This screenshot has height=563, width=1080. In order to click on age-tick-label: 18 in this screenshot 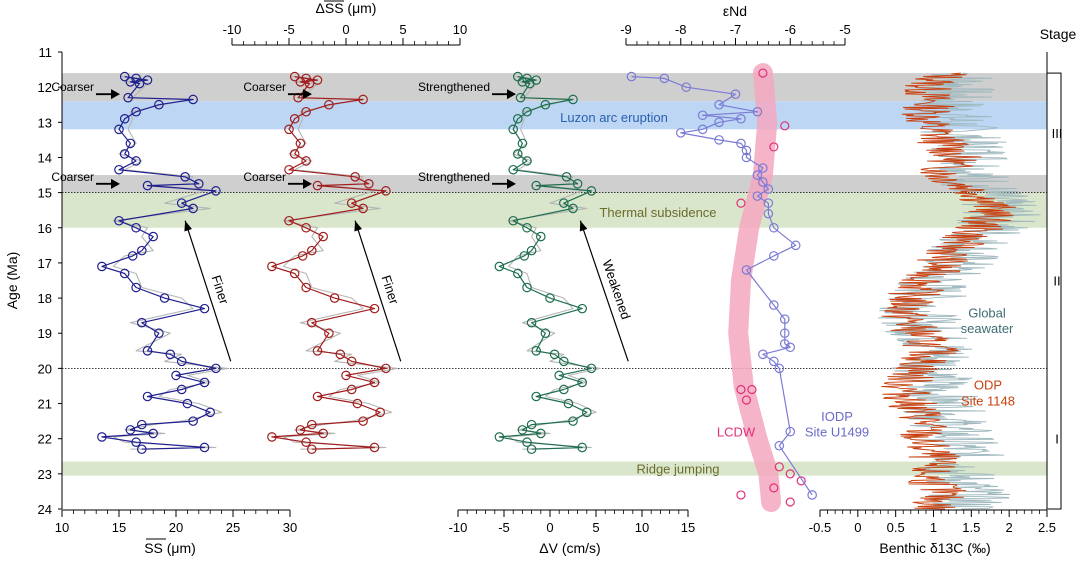, I will do `click(45, 298)`.